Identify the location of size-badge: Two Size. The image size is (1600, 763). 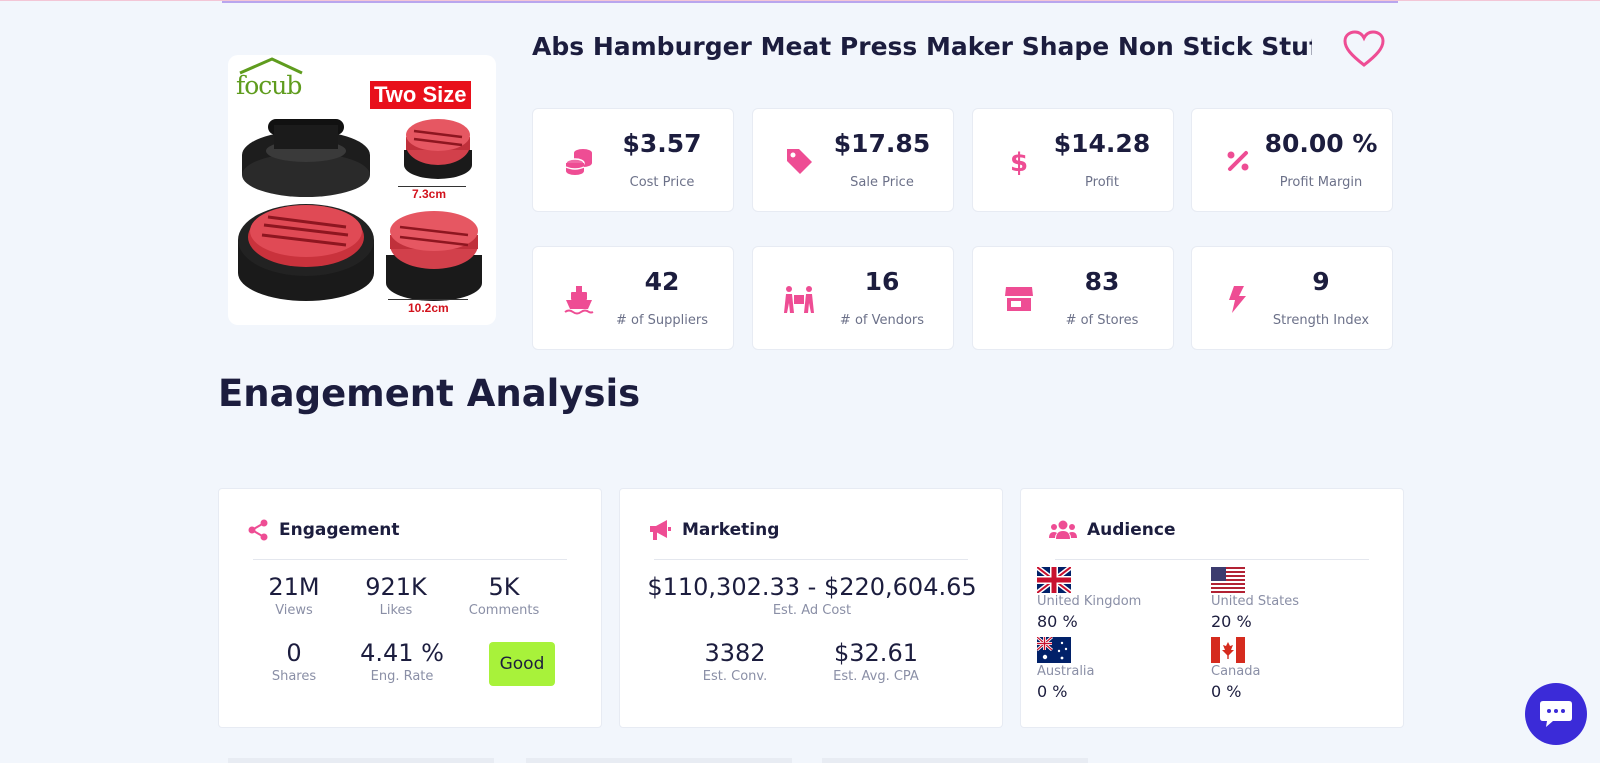
(420, 95).